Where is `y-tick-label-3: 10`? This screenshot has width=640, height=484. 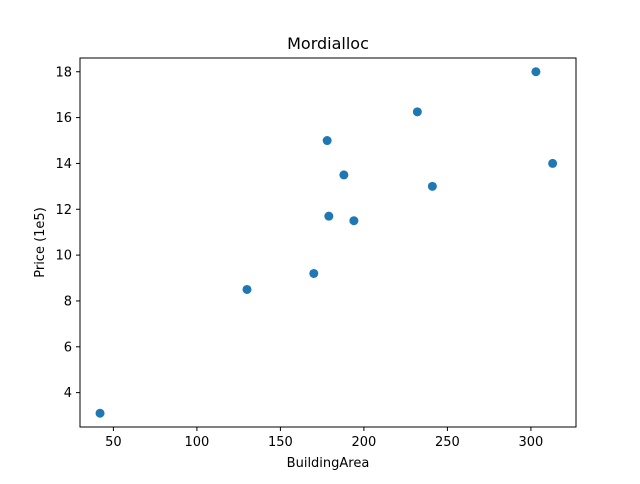 y-tick-label-3: 10 is located at coordinates (63, 256).